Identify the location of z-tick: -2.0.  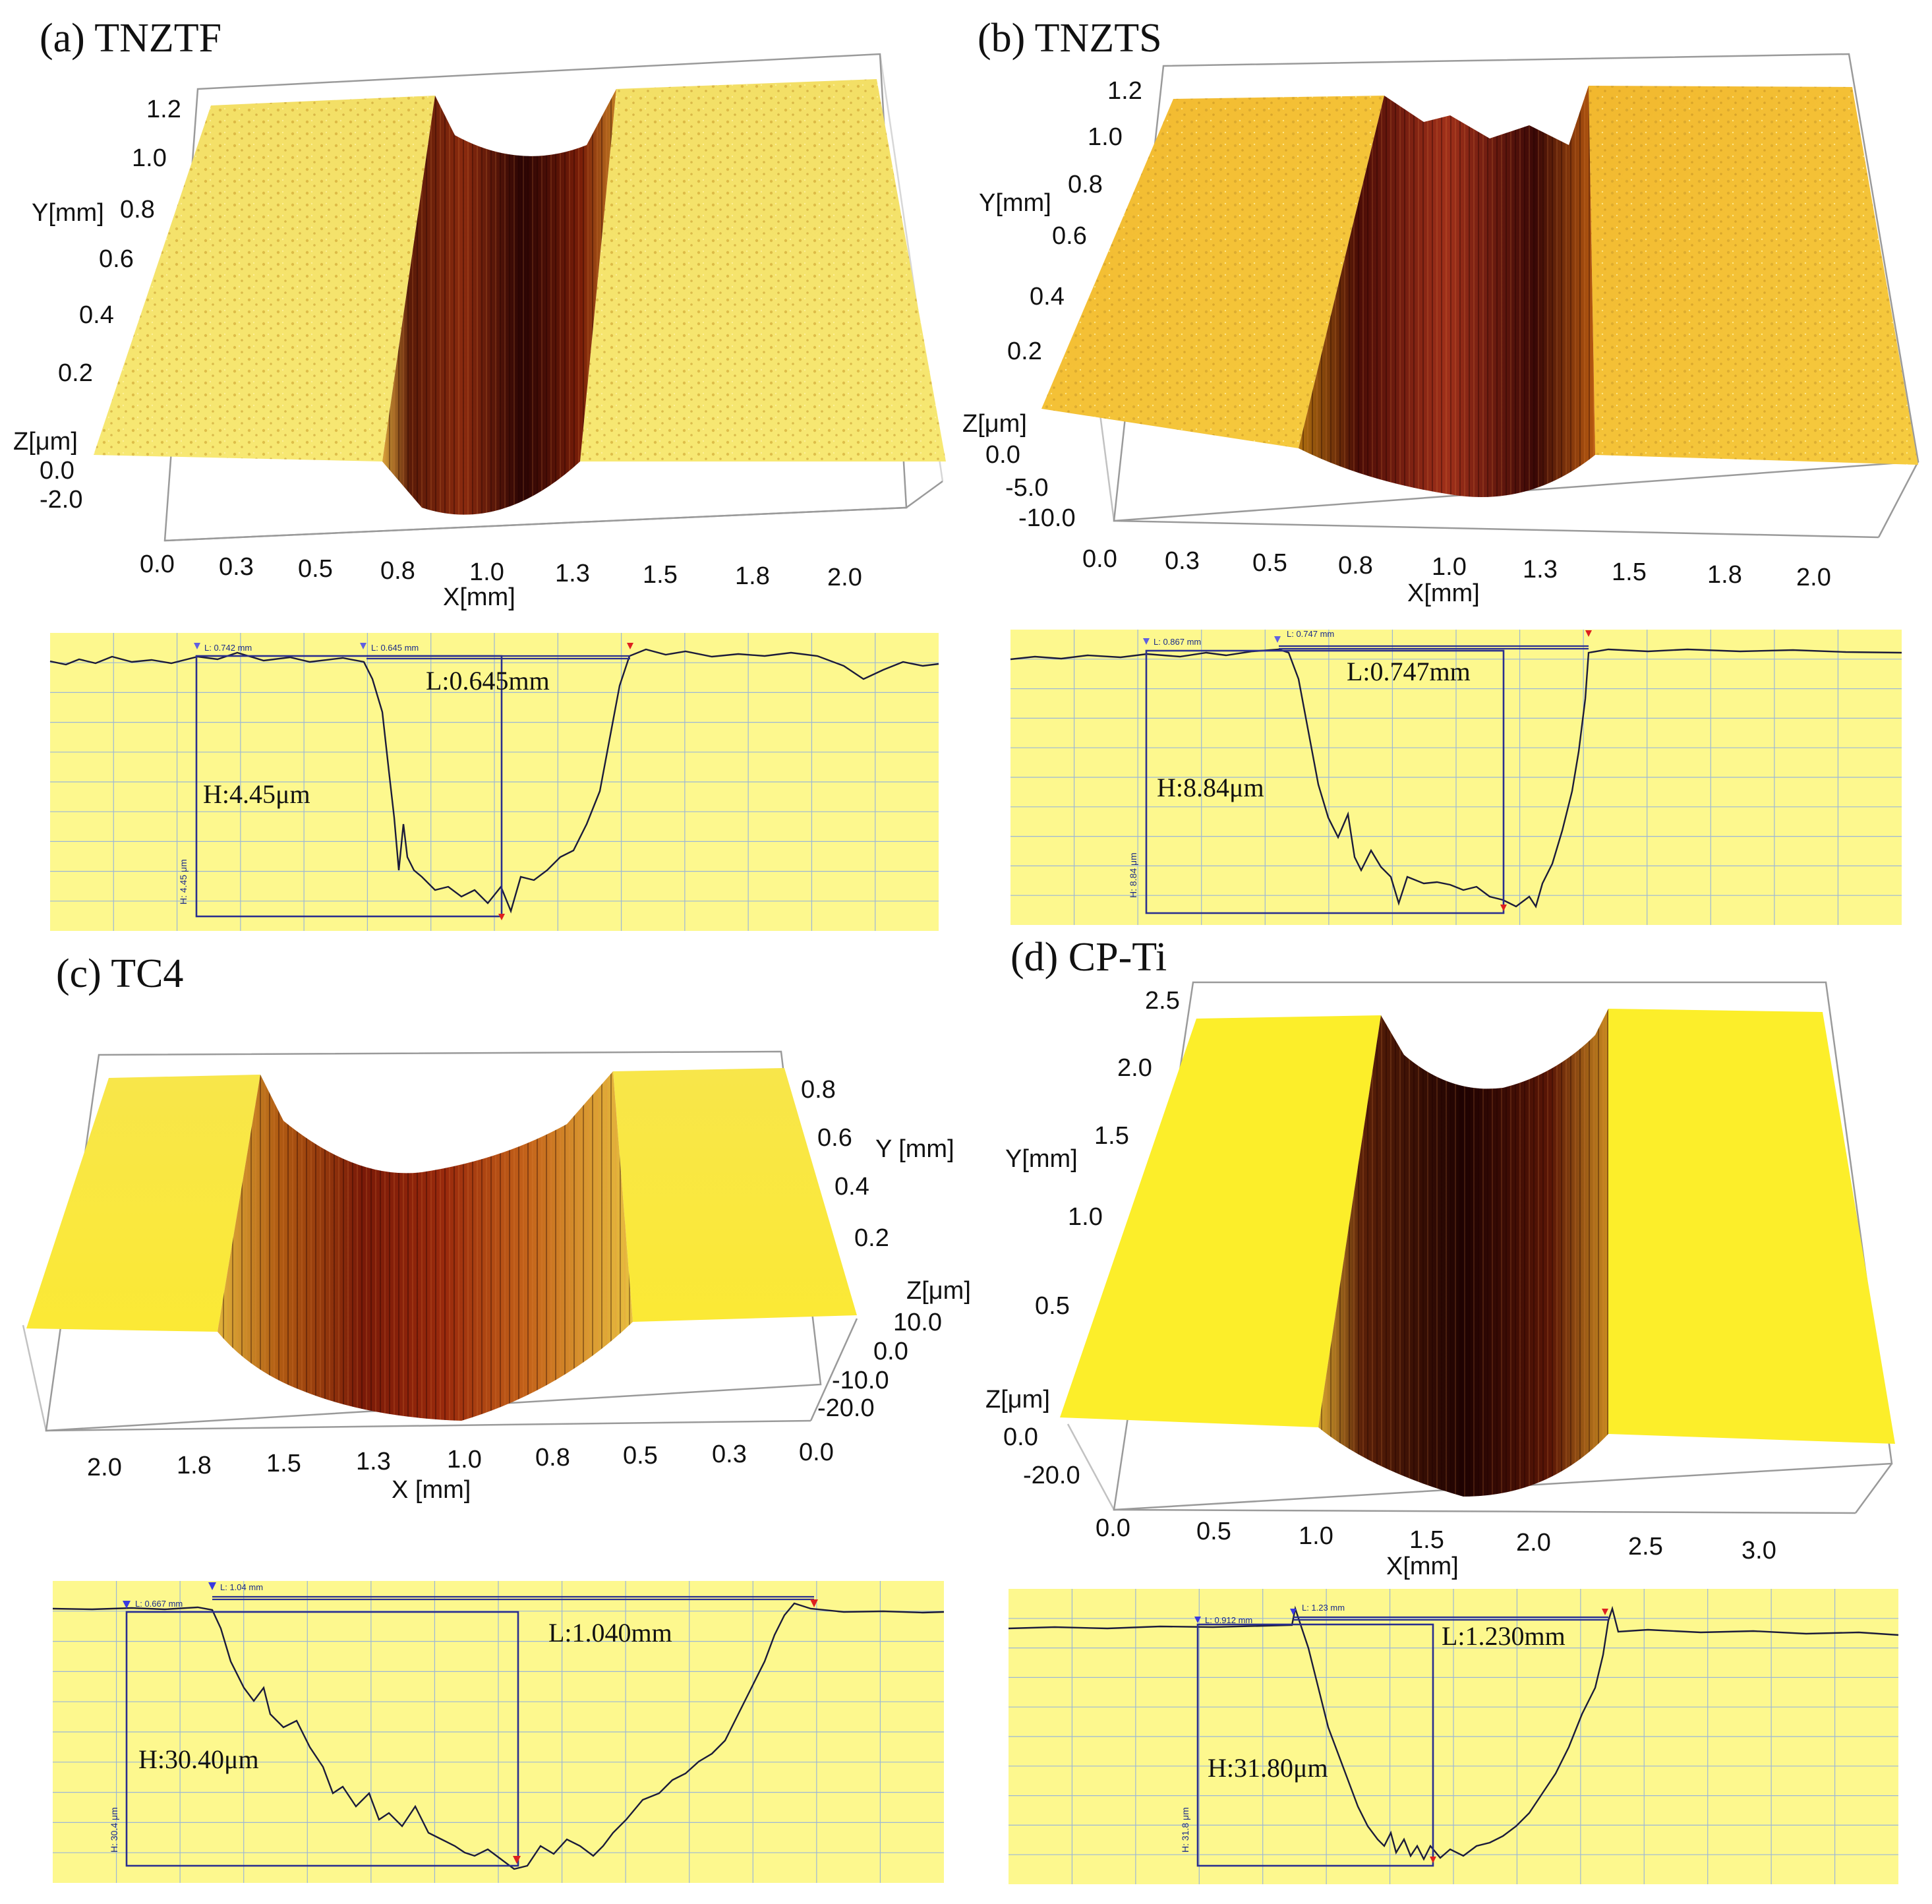
(61, 500).